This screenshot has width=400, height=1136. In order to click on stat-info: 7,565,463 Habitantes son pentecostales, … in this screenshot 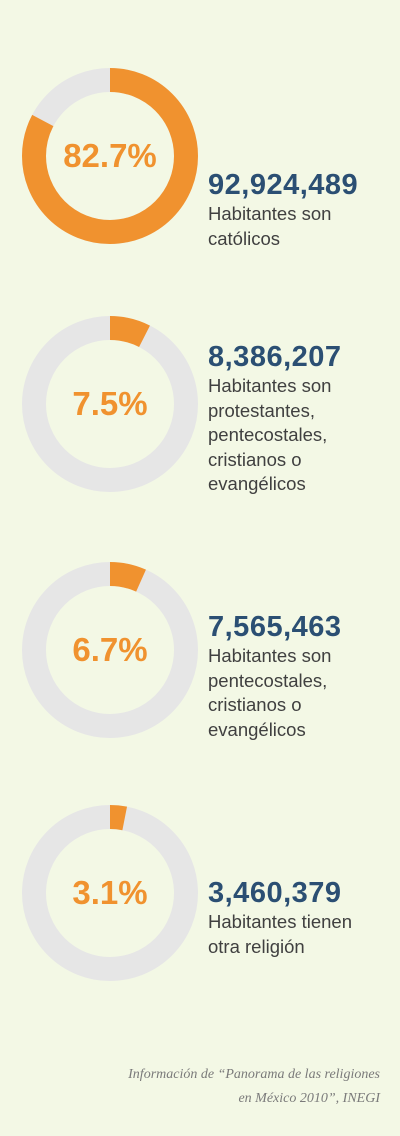, I will do `click(300, 676)`.